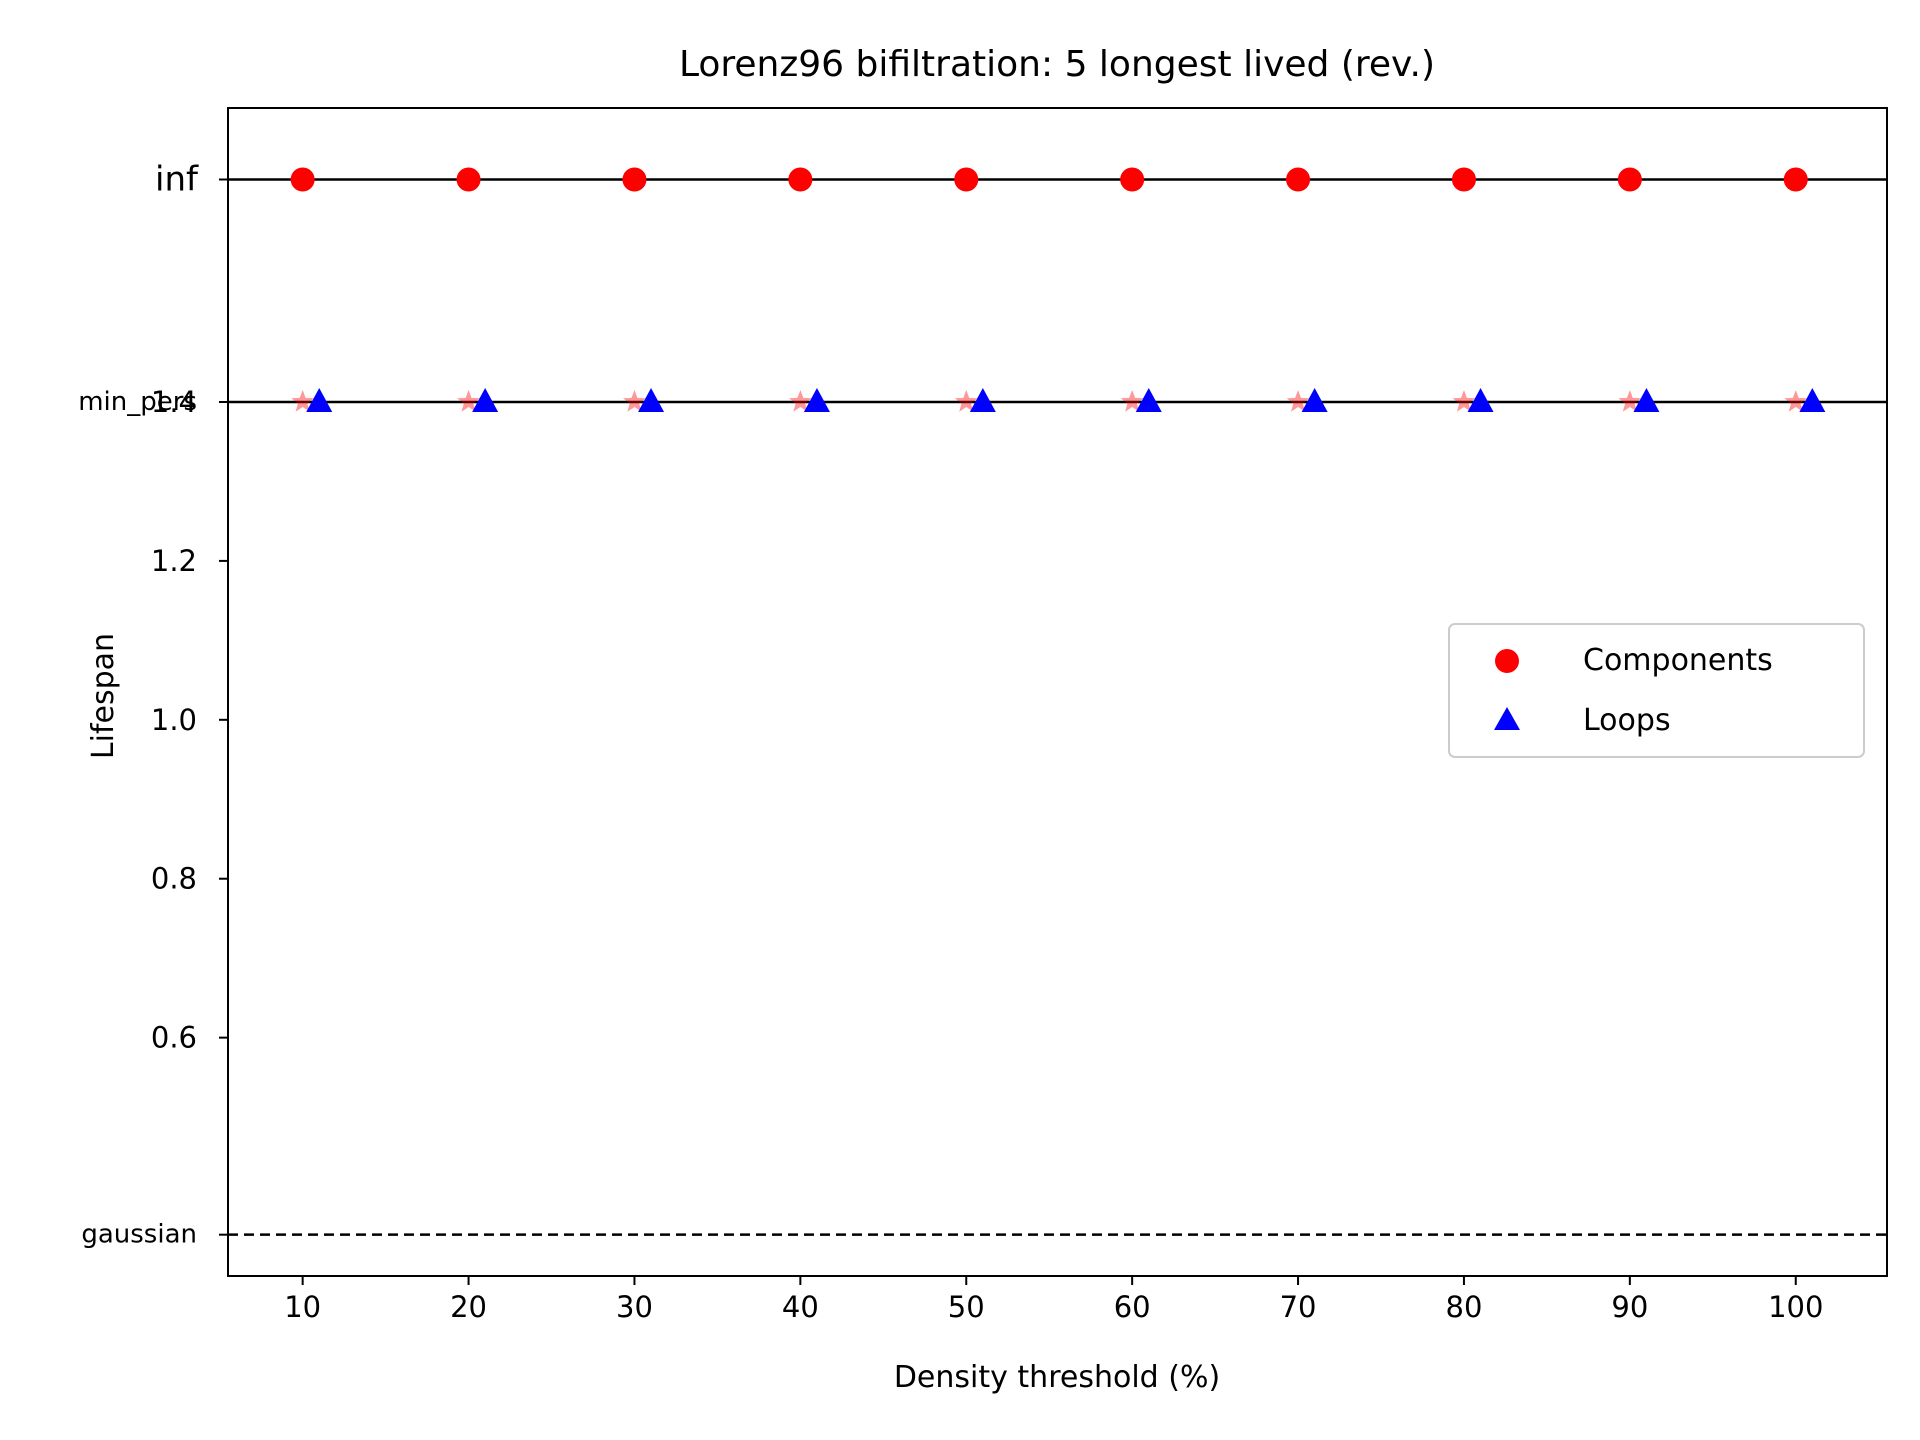 The width and height of the screenshot is (1920, 1440). Describe the element at coordinates (1507, 661) in the screenshot. I see `legend-components-marker` at that location.